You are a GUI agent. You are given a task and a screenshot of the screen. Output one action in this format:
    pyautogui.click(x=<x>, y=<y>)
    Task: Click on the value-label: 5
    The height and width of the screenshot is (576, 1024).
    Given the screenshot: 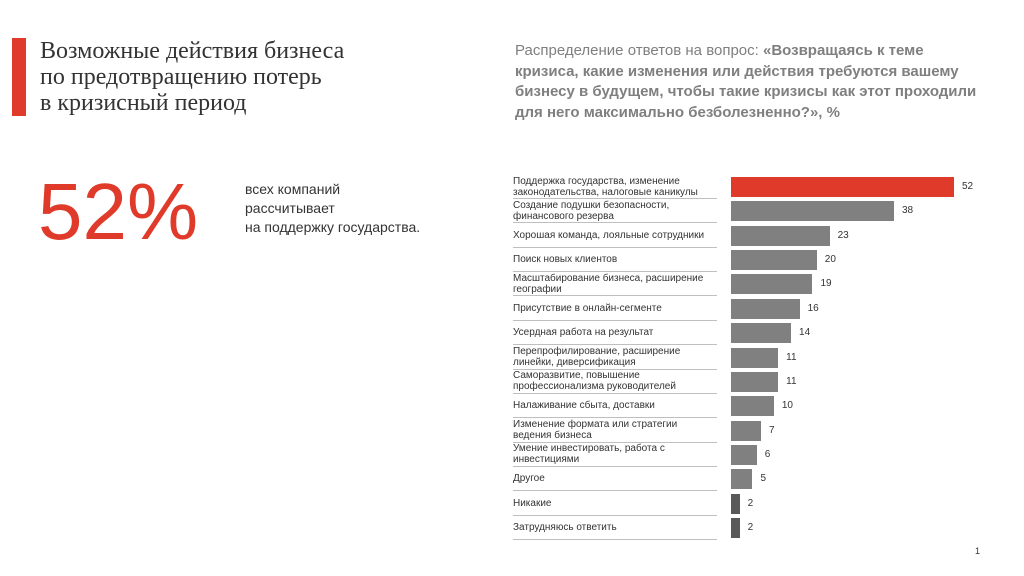 What is the action you would take?
    pyautogui.click(x=763, y=479)
    